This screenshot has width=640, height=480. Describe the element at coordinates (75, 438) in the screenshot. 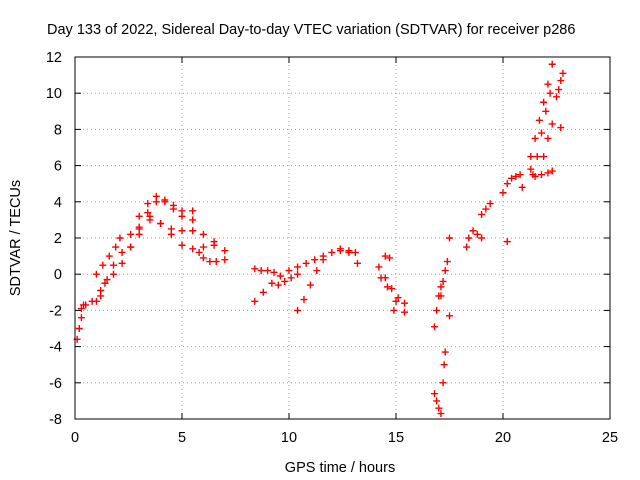

I see `x-tick-label: 0` at that location.